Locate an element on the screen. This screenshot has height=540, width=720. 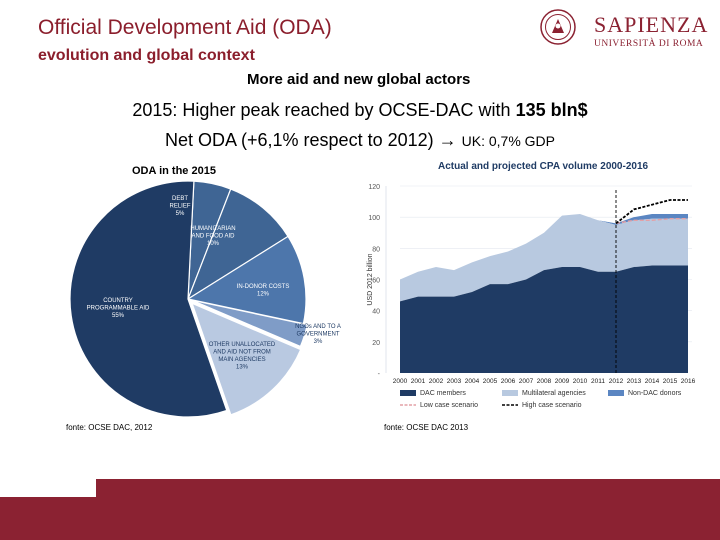
svg-text: Multilateral agencies is located at coordinates (554, 393).